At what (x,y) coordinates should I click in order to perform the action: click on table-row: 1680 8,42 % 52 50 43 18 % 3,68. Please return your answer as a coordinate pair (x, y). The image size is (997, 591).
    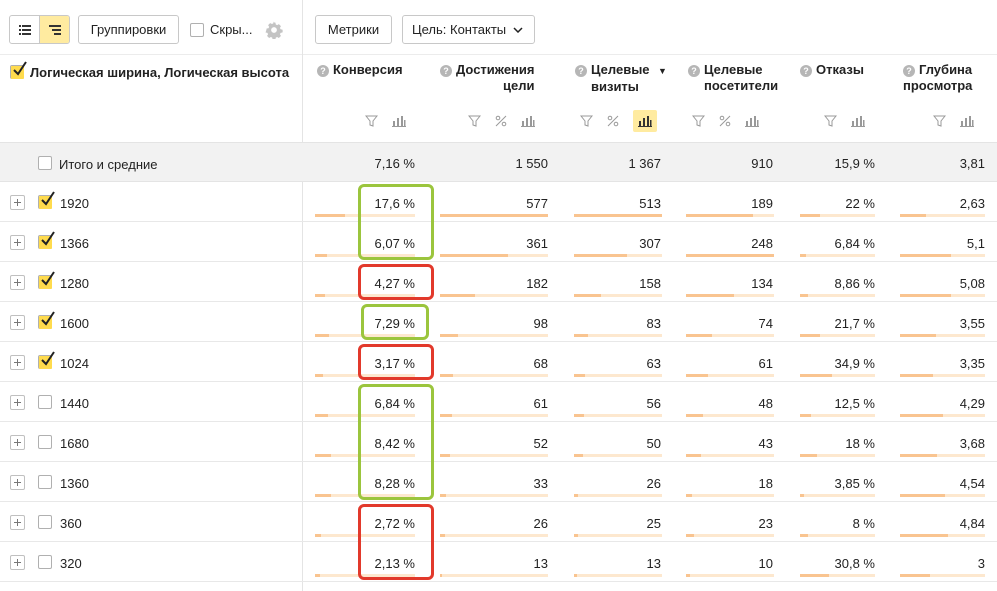
    Looking at the image, I should click on (498, 442).